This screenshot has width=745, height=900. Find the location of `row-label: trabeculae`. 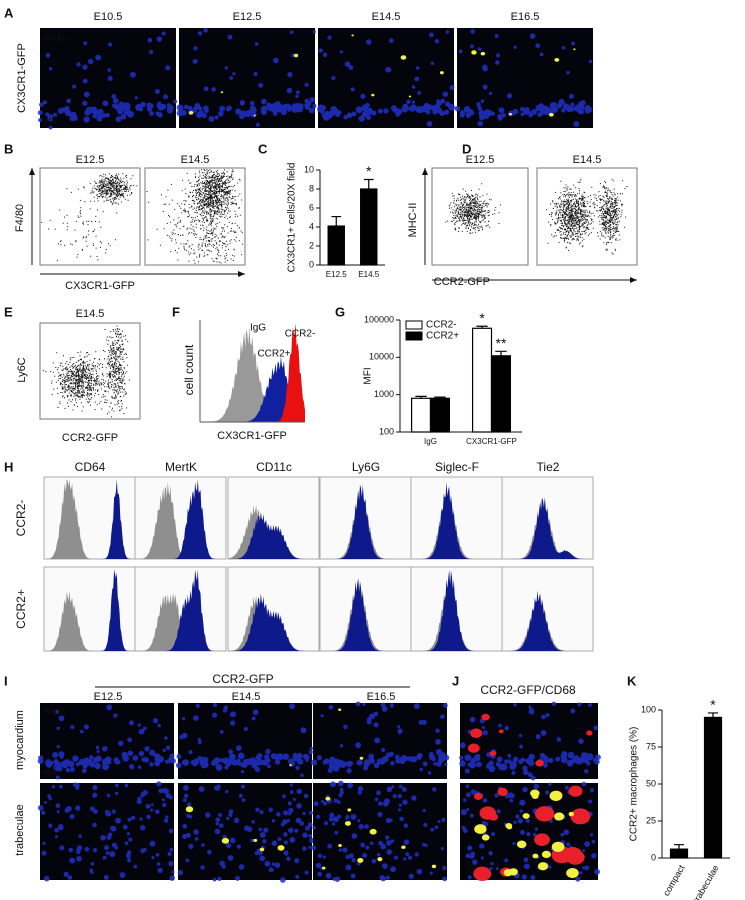

row-label: trabeculae is located at coordinates (20, 829).